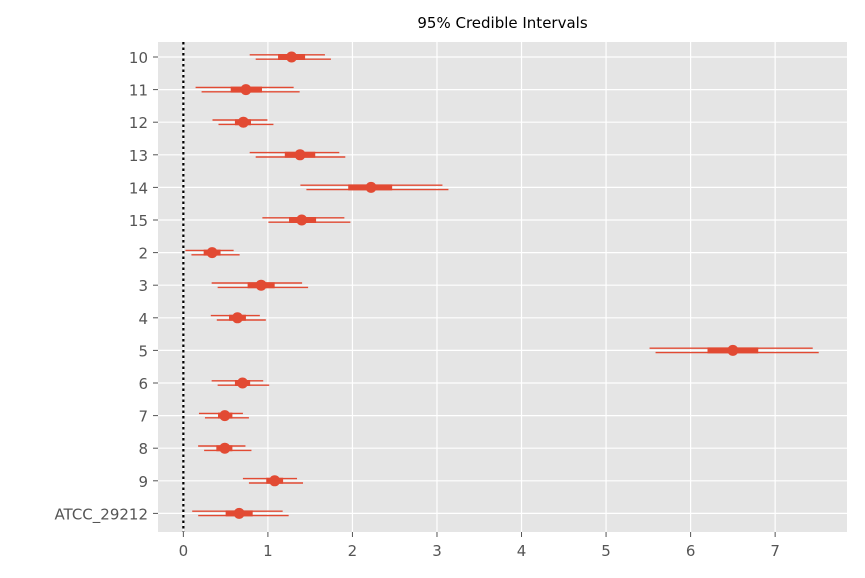 The image size is (865, 578). I want to click on x-tick-label: 0, so click(184, 551).